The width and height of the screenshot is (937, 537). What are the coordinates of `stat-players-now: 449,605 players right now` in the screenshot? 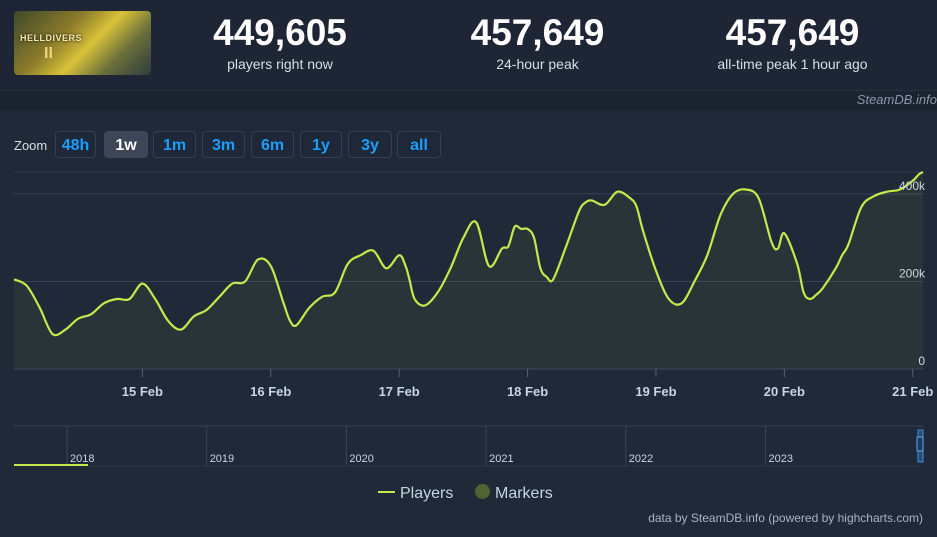 It's located at (280, 42).